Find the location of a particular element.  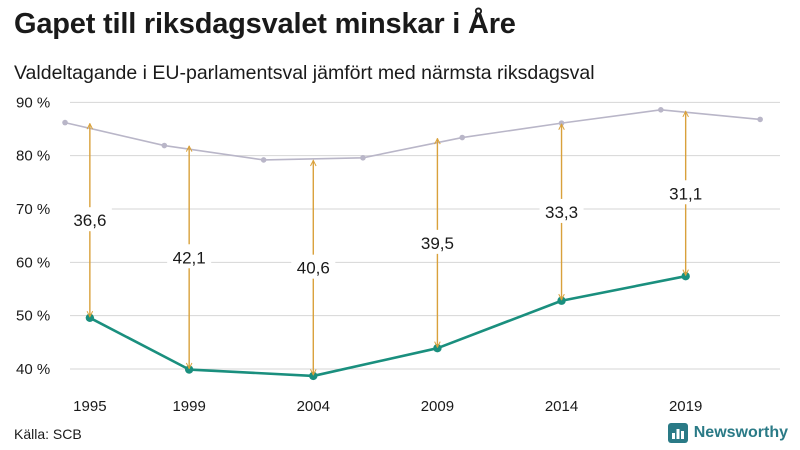

y-axis-ticks: 40 % 50 % 60 % 70 % 80 % 90 % is located at coordinates (33, 236).